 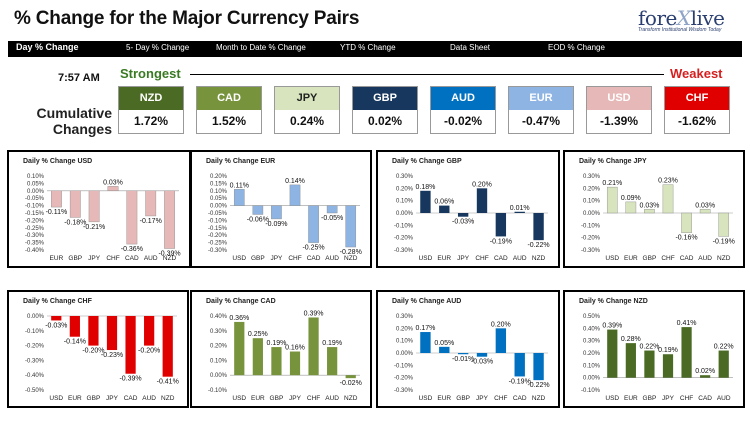 I want to click on tab-5day-change: 5- Day % Change, so click(x=158, y=47).